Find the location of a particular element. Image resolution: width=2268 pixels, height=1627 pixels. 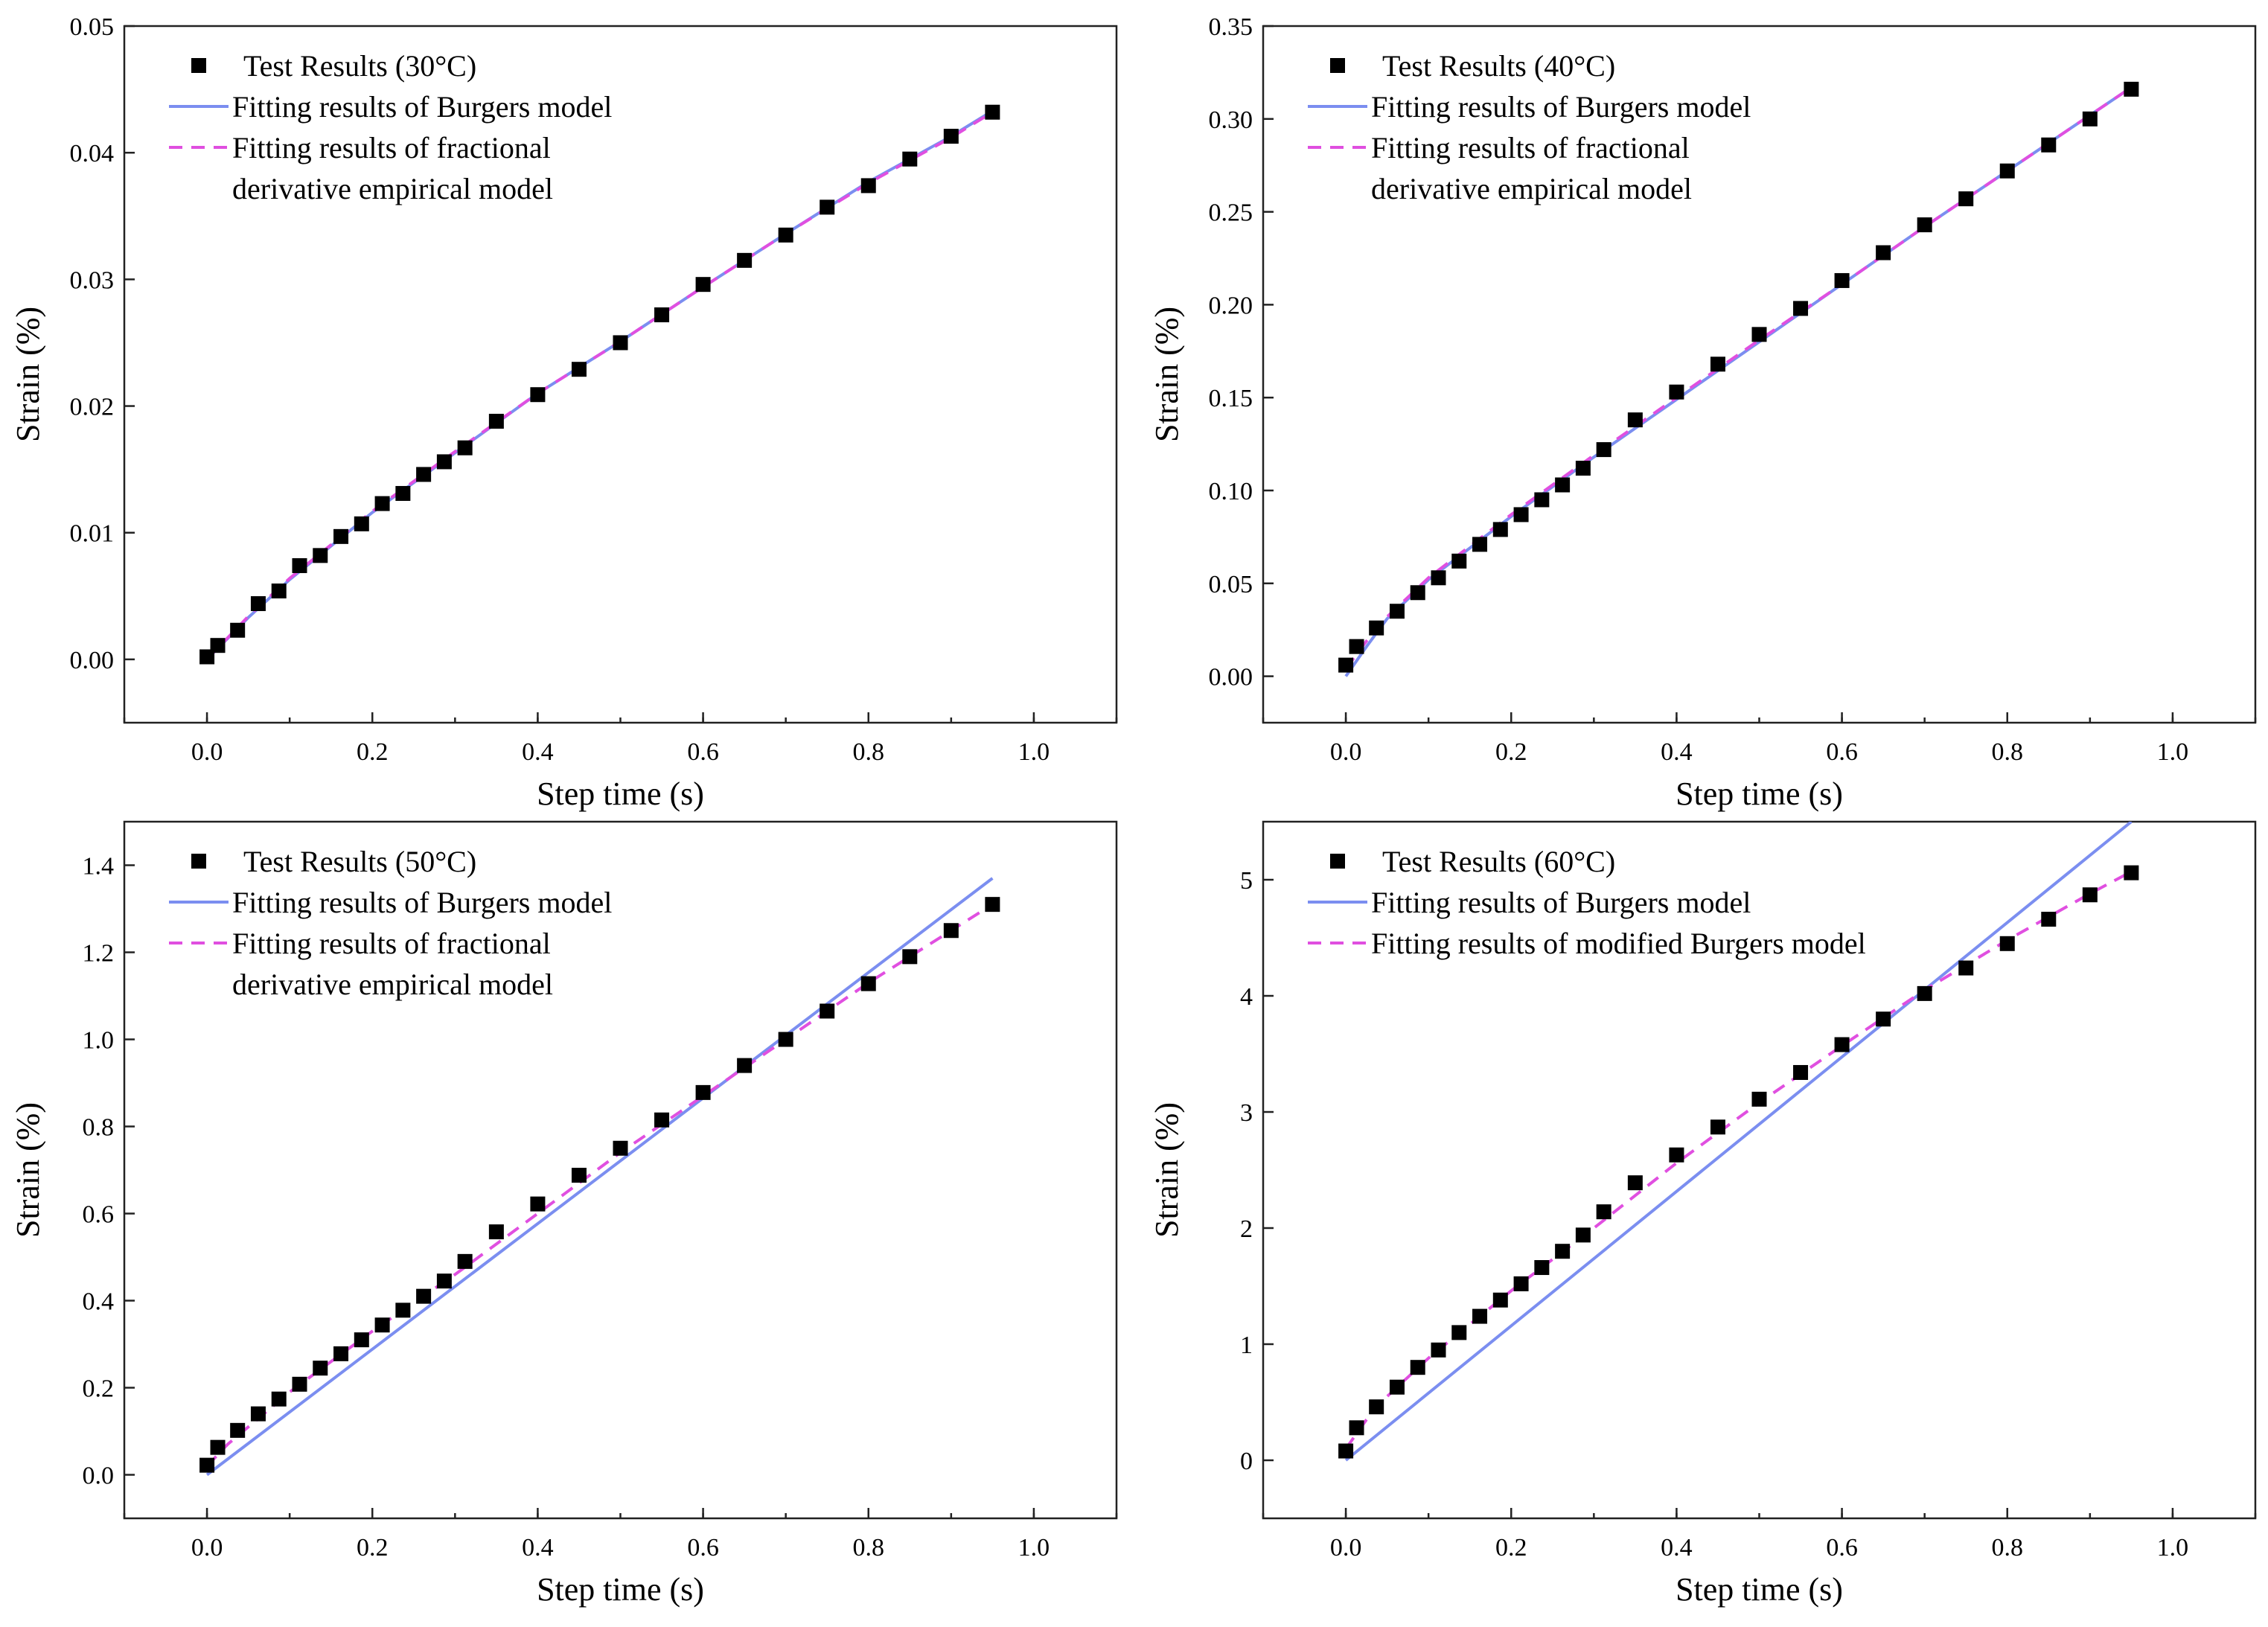

y-tick-label: 0.2 is located at coordinates (99, 1389).